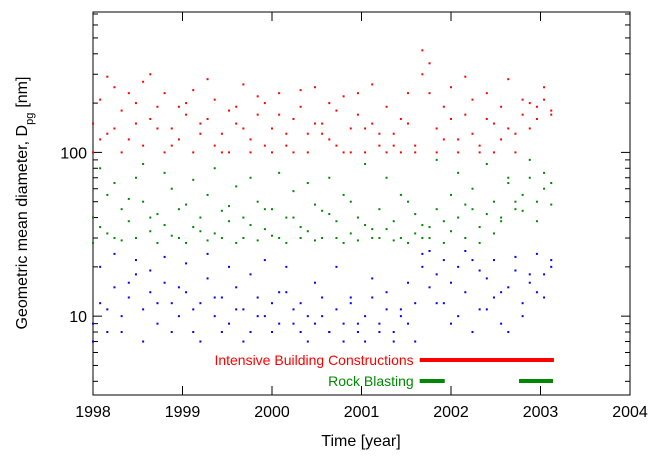 This screenshot has width=656, height=458. I want to click on x-tick-label: 2001, so click(362, 412).